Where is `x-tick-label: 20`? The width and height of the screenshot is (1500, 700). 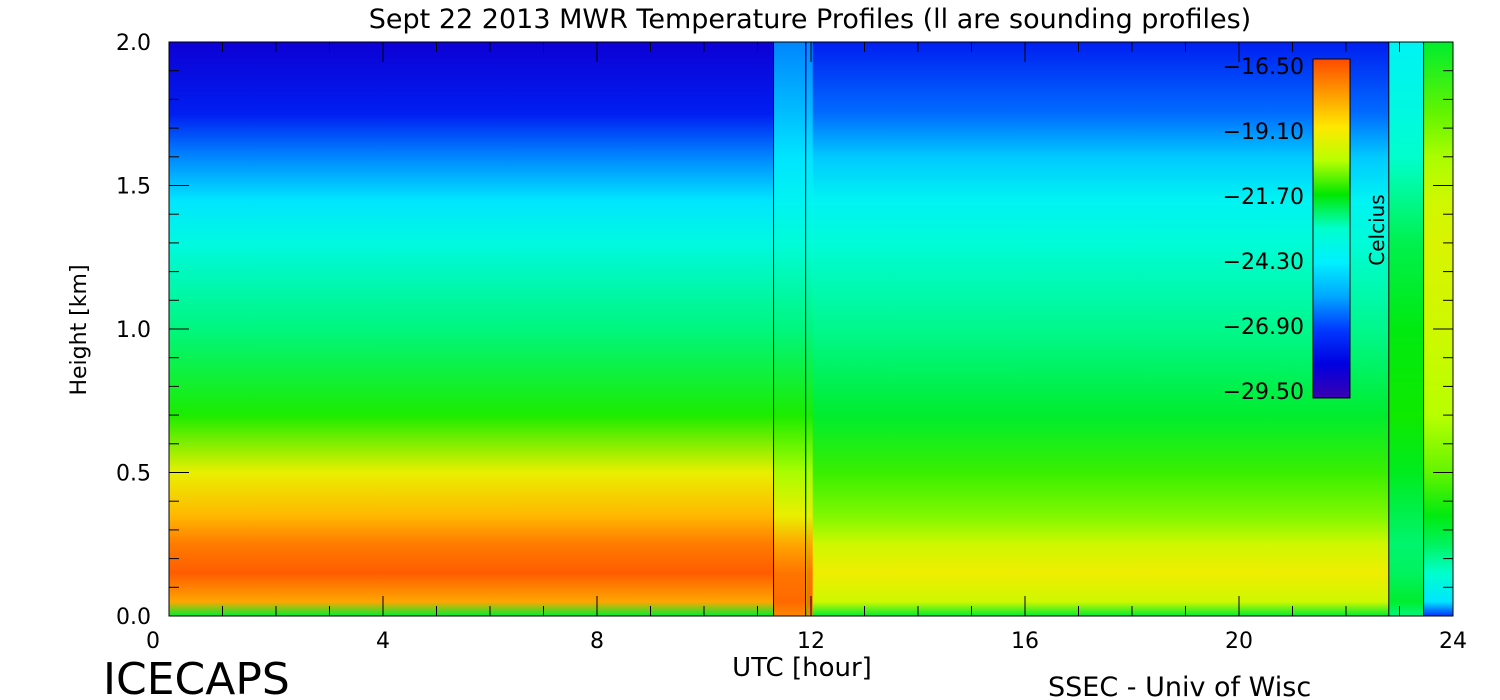 x-tick-label: 20 is located at coordinates (1239, 641).